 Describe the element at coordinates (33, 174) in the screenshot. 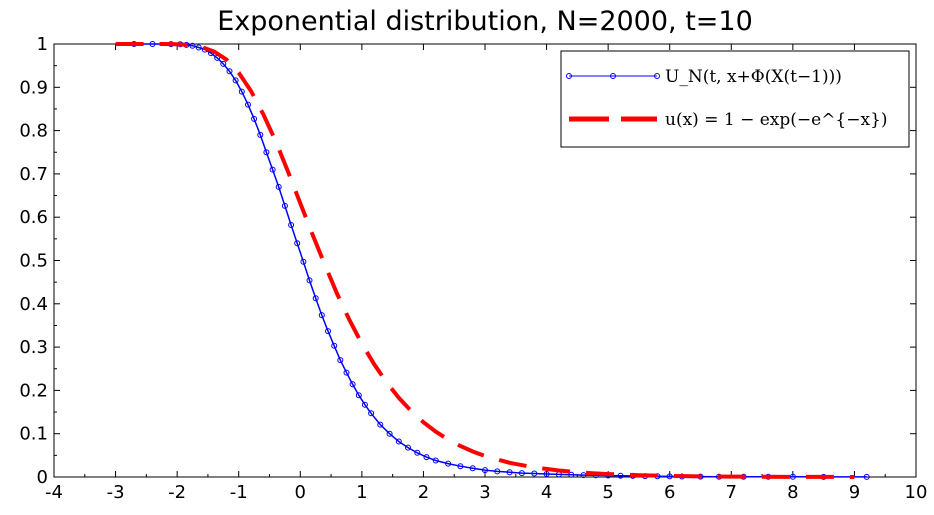

I see `y-tick-label: 0.7` at that location.